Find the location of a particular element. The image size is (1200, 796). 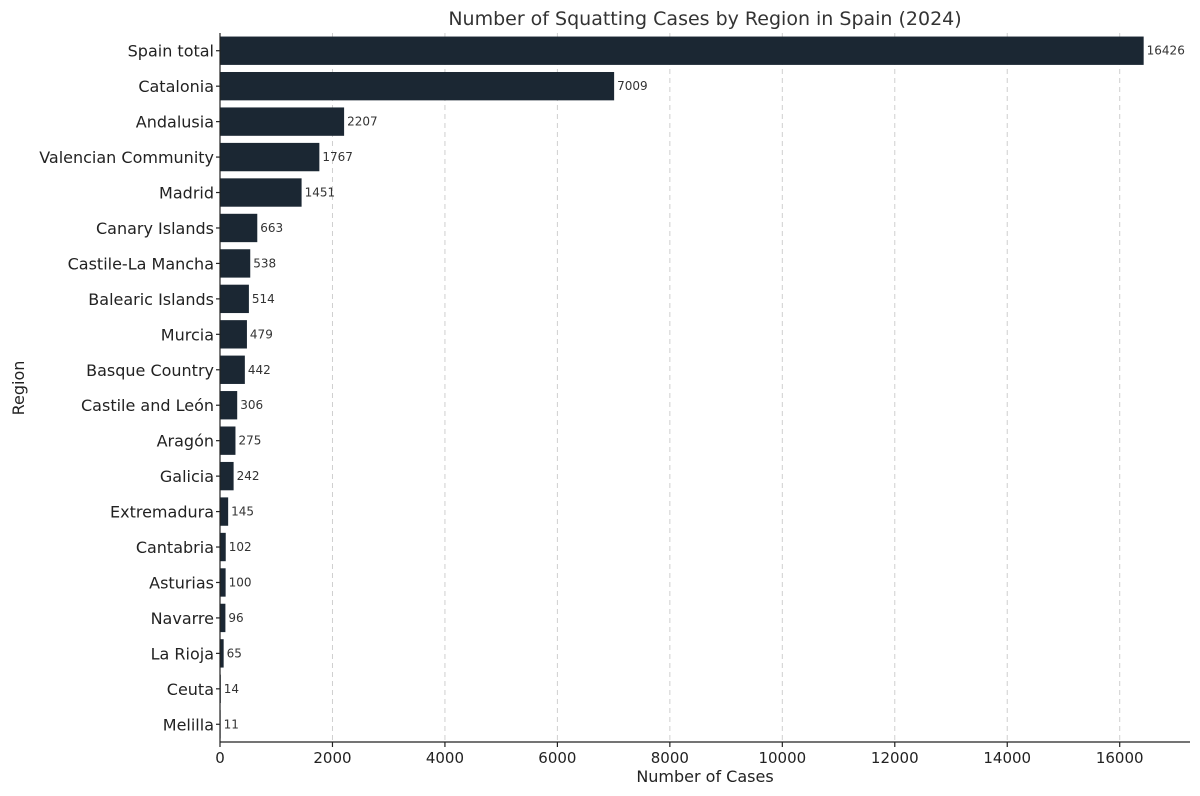

y-tick-label: Balearic Islands is located at coordinates (151, 299).